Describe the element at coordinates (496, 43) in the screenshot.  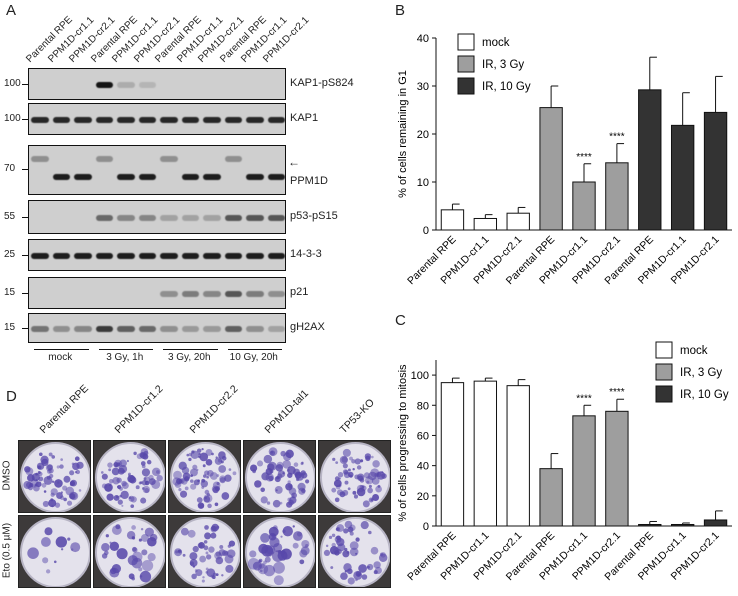
I see `legend-label: mock` at that location.